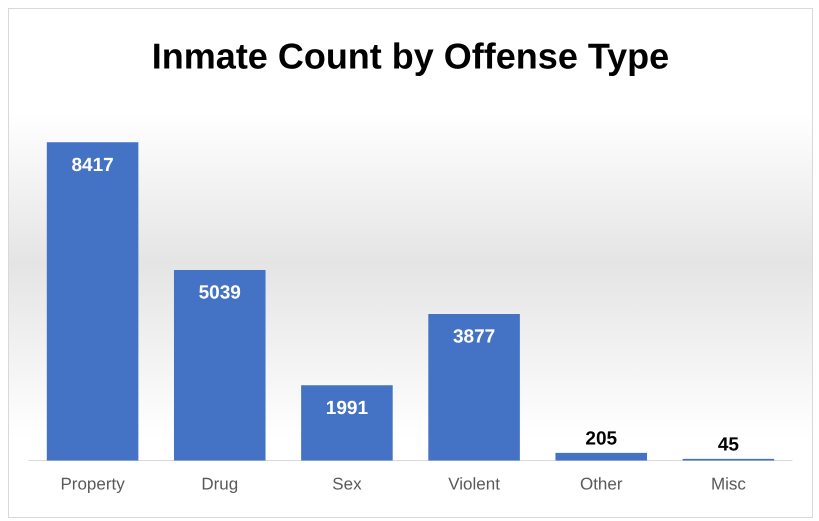  Describe the element at coordinates (93, 484) in the screenshot. I see `x-tick-label: Property` at that location.